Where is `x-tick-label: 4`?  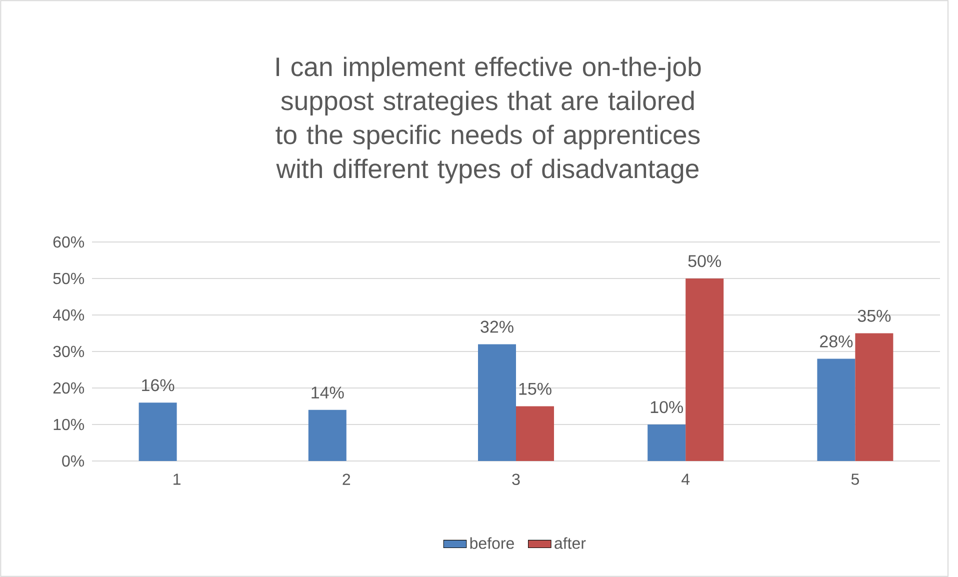 x-tick-label: 4 is located at coordinates (686, 479).